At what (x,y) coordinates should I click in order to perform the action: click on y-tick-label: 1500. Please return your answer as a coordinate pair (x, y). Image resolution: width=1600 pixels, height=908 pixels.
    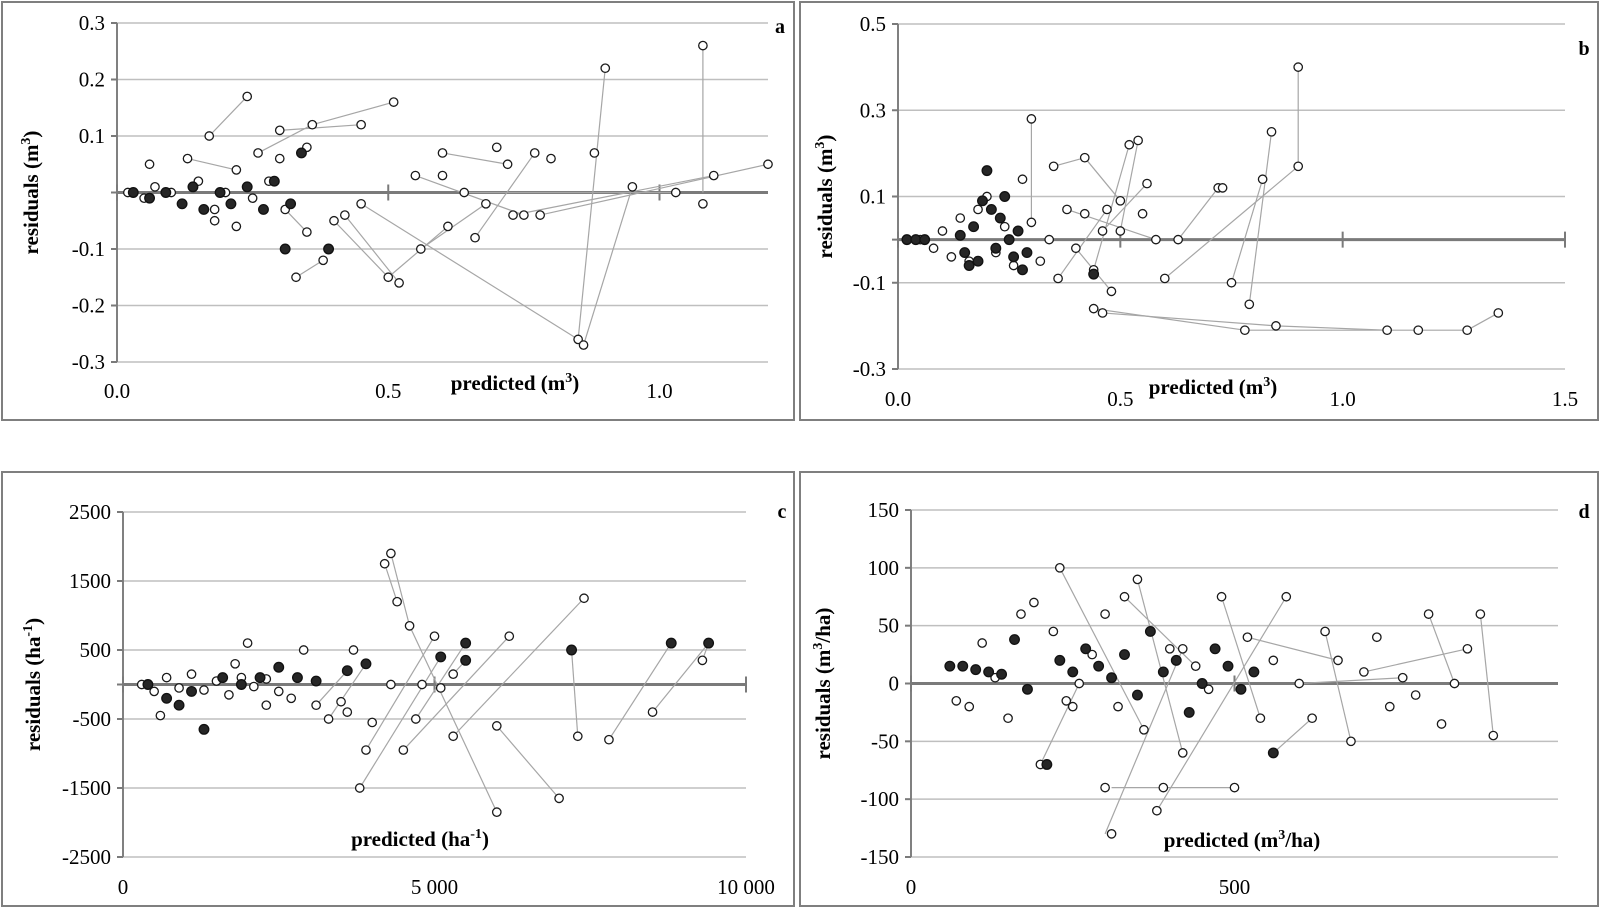
    Looking at the image, I should click on (90, 581).